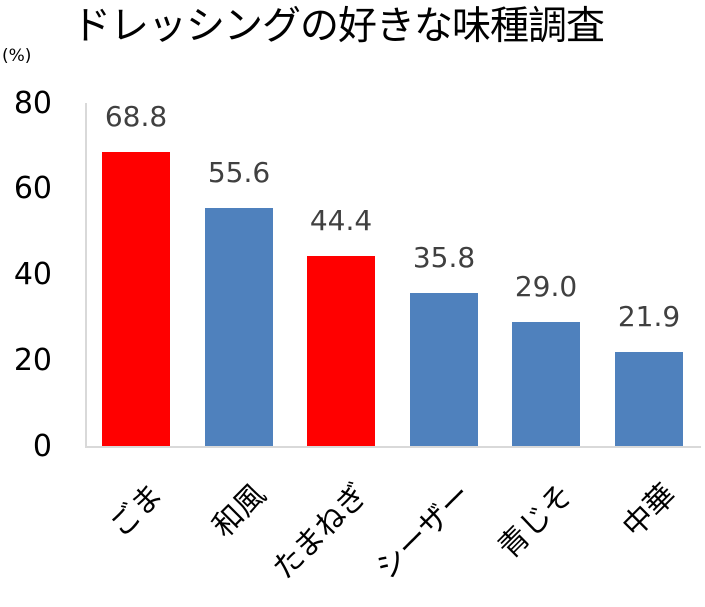 The height and width of the screenshot is (607, 705). I want to click on data-label-goma: 68.8, so click(136, 116).